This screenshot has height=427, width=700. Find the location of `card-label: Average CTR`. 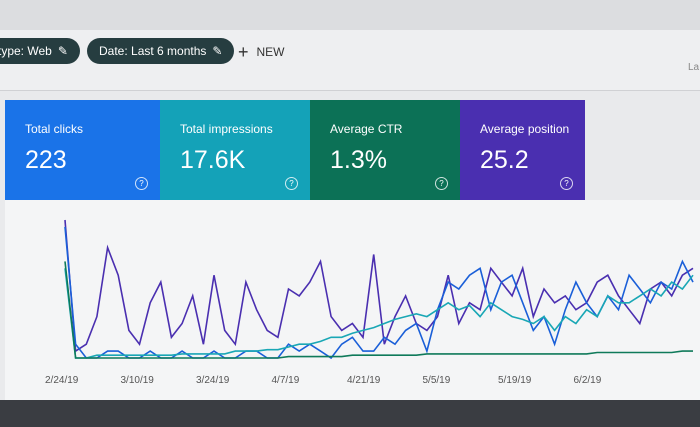

card-label: Average CTR is located at coordinates (366, 129).